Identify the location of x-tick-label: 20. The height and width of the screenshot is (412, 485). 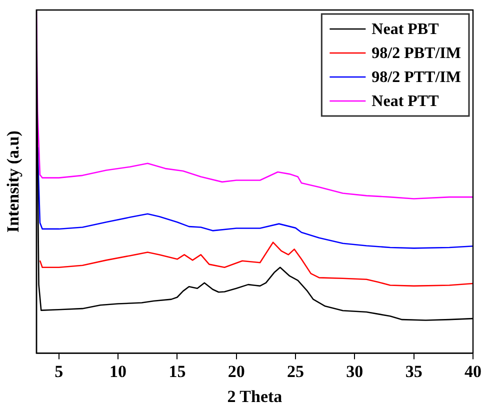
(236, 371).